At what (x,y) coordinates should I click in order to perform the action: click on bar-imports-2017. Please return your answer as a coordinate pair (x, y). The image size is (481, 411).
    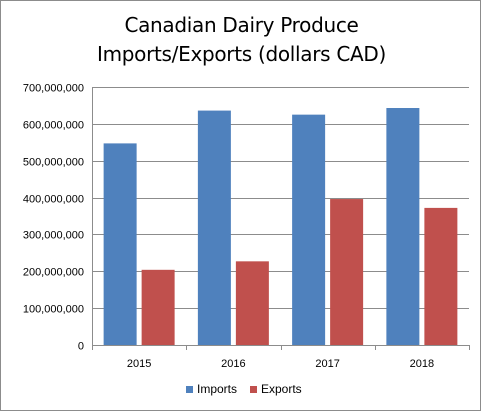
    Looking at the image, I should click on (309, 230).